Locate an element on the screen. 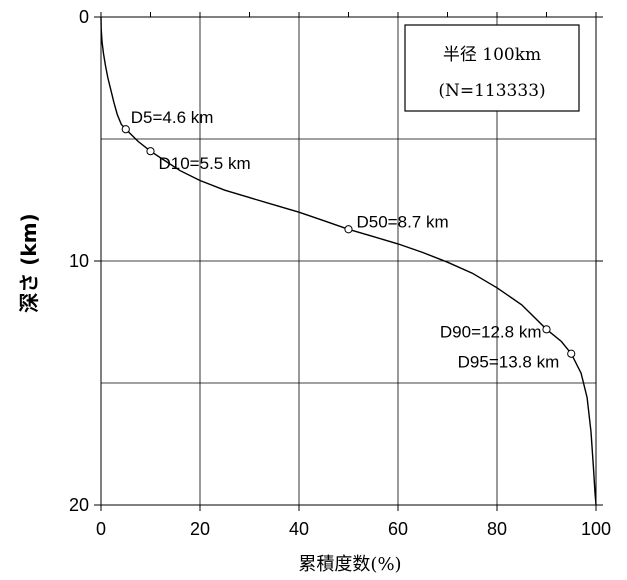 The width and height of the screenshot is (627, 580). percentile-label: D95=13.8 km is located at coordinates (509, 362).